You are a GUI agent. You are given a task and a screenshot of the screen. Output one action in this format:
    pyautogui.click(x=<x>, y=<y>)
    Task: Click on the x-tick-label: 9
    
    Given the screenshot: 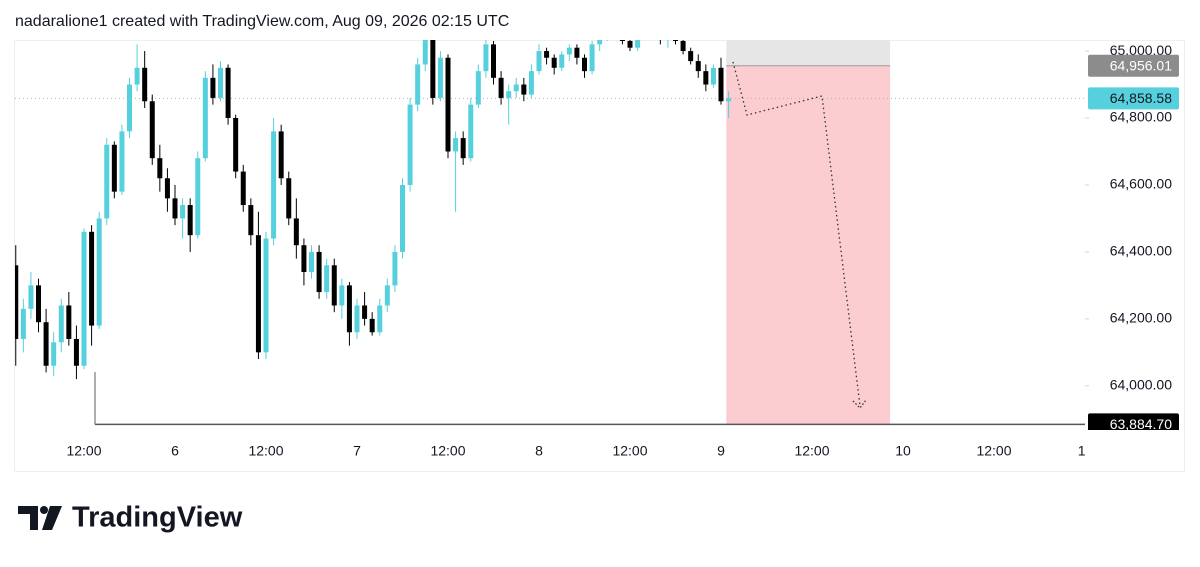 What is the action you would take?
    pyautogui.click(x=721, y=451)
    